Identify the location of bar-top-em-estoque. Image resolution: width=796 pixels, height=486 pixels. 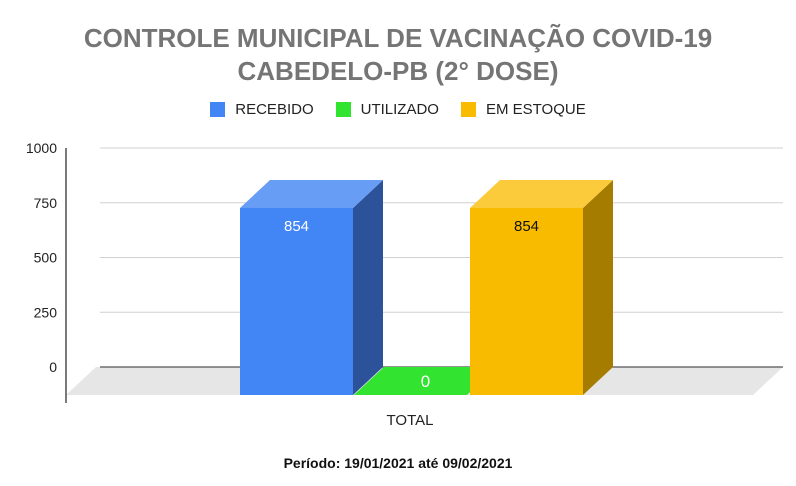
(541, 193).